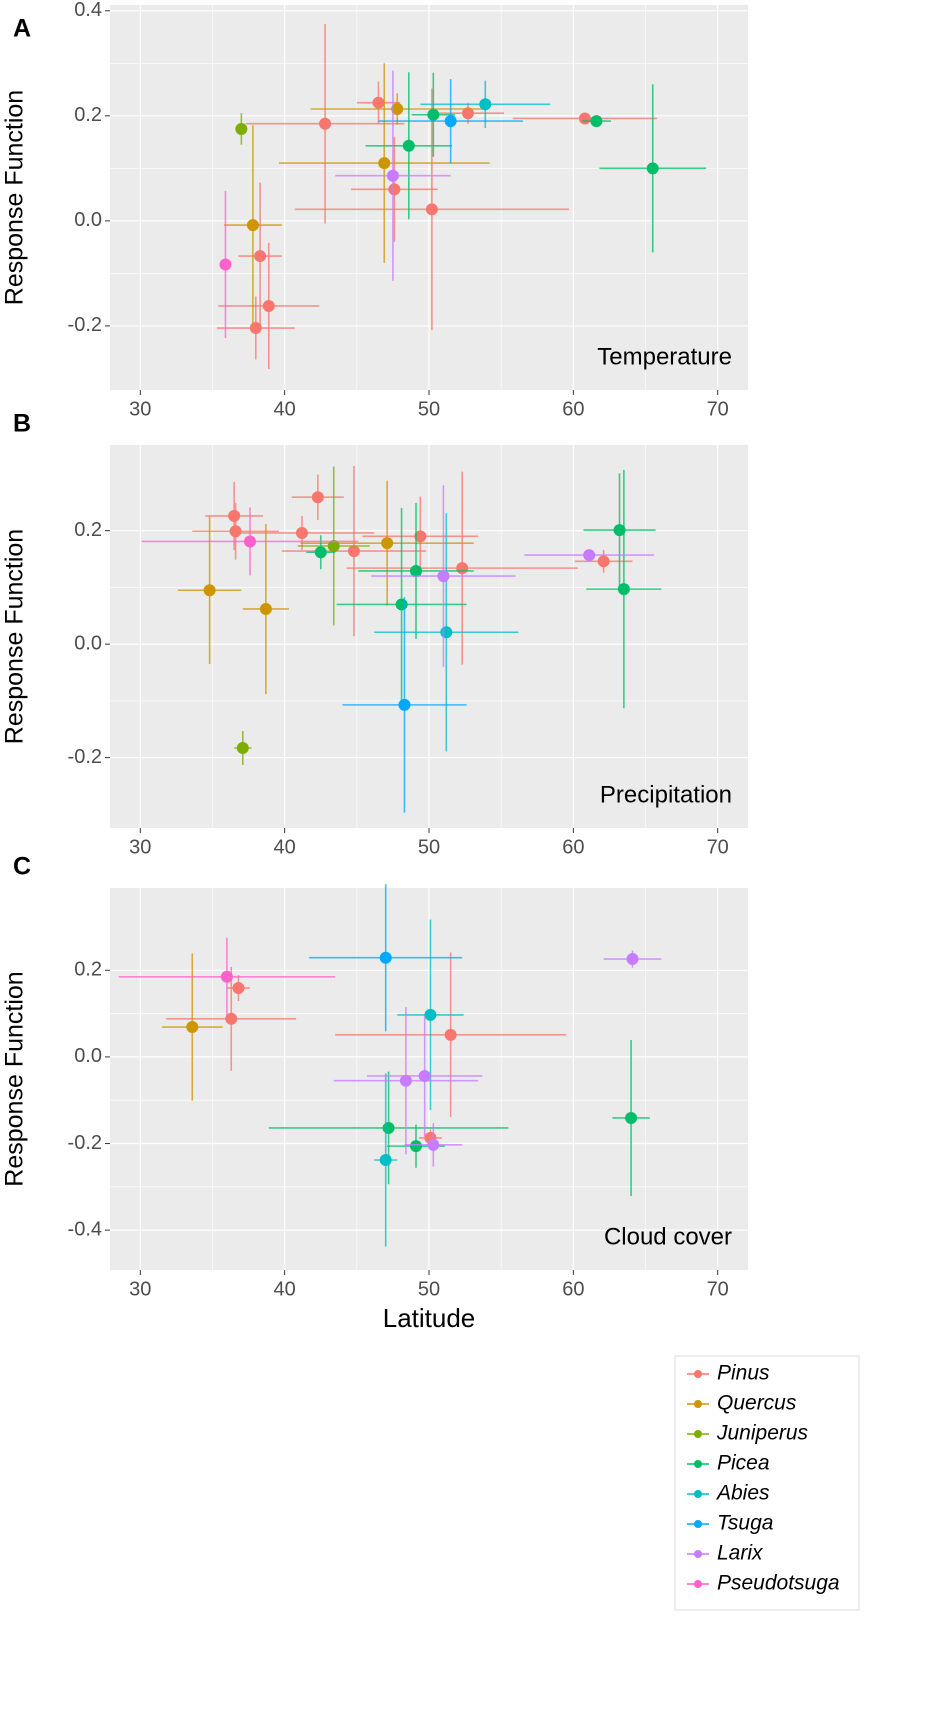 Image resolution: width=950 pixels, height=1732 pixels. Describe the element at coordinates (743, 1373) in the screenshot. I see `legend-label: Pinus` at that location.